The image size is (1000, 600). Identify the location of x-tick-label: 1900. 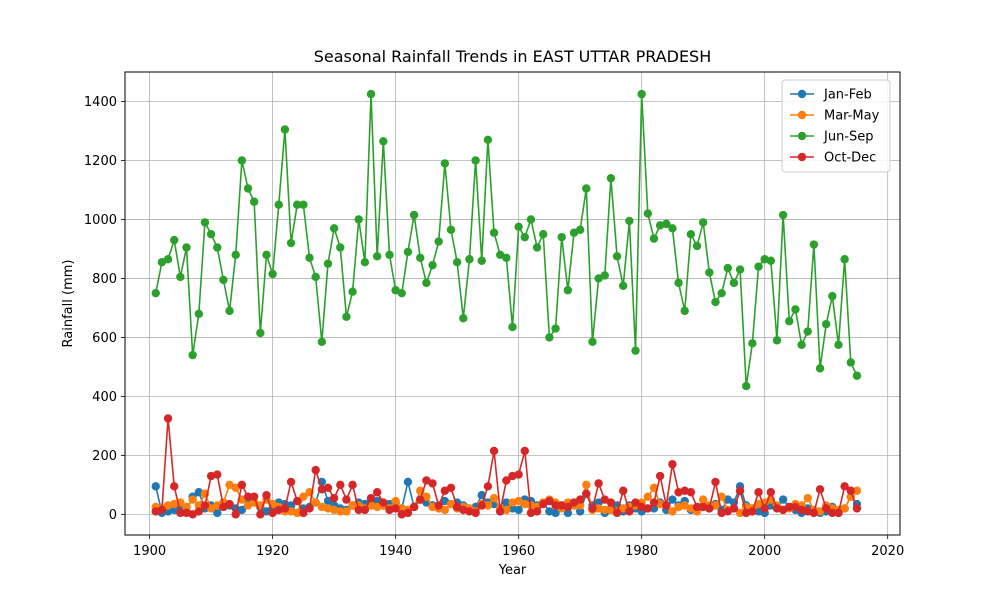
(149, 551).